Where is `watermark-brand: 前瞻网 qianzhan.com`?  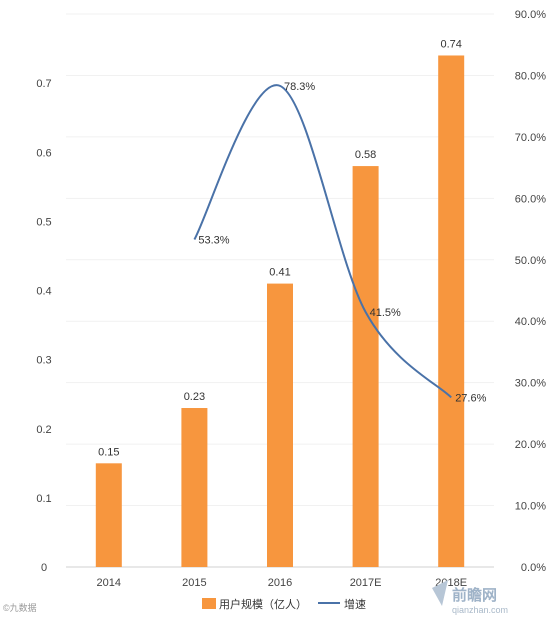 watermark-brand: 前瞻网 qianzhan.com is located at coordinates (470, 597).